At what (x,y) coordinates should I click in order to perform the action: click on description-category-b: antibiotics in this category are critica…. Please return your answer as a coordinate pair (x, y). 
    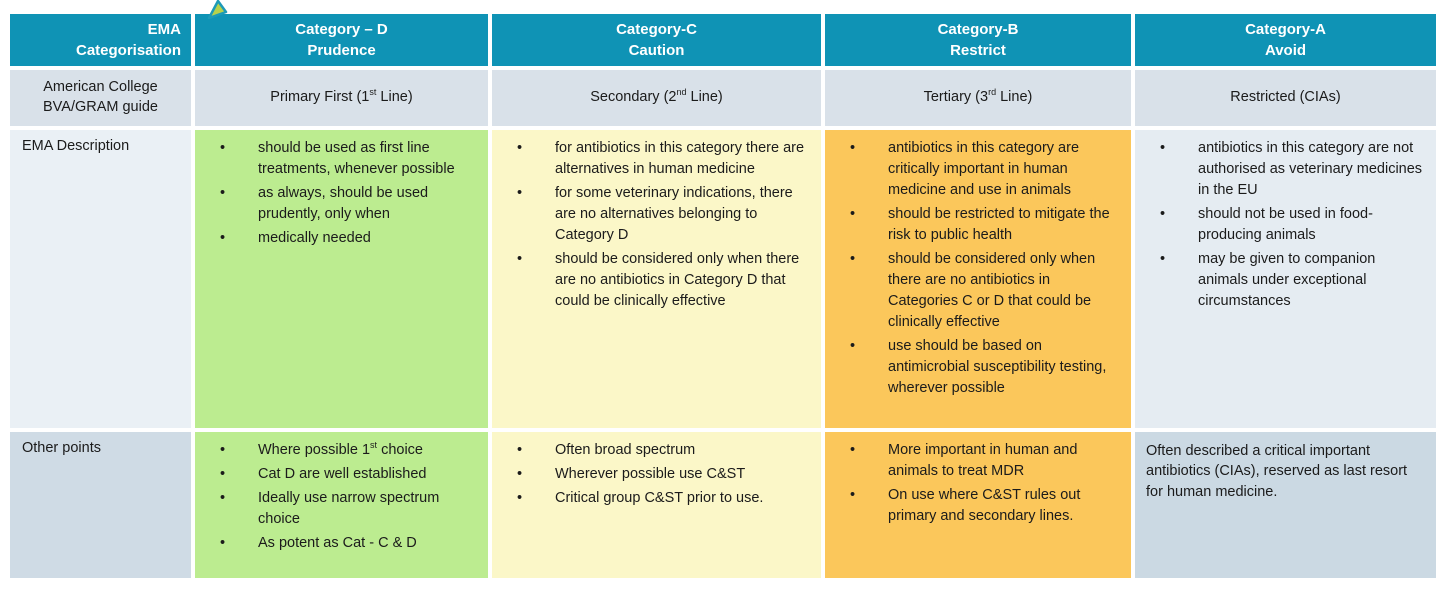
    Looking at the image, I should click on (978, 279).